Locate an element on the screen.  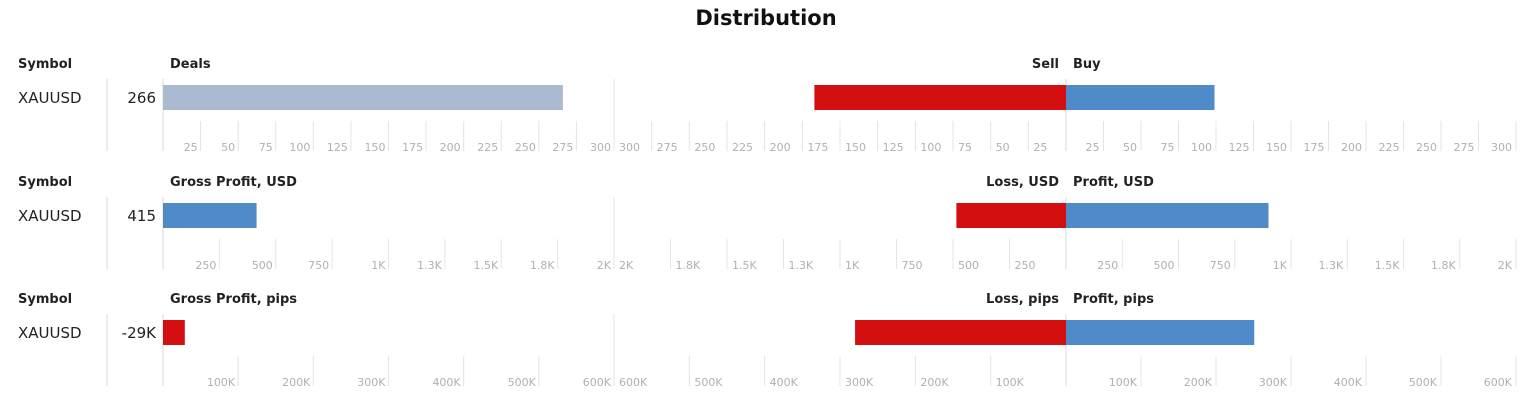
negative-tick-label: 1.3K is located at coordinates (801, 265).